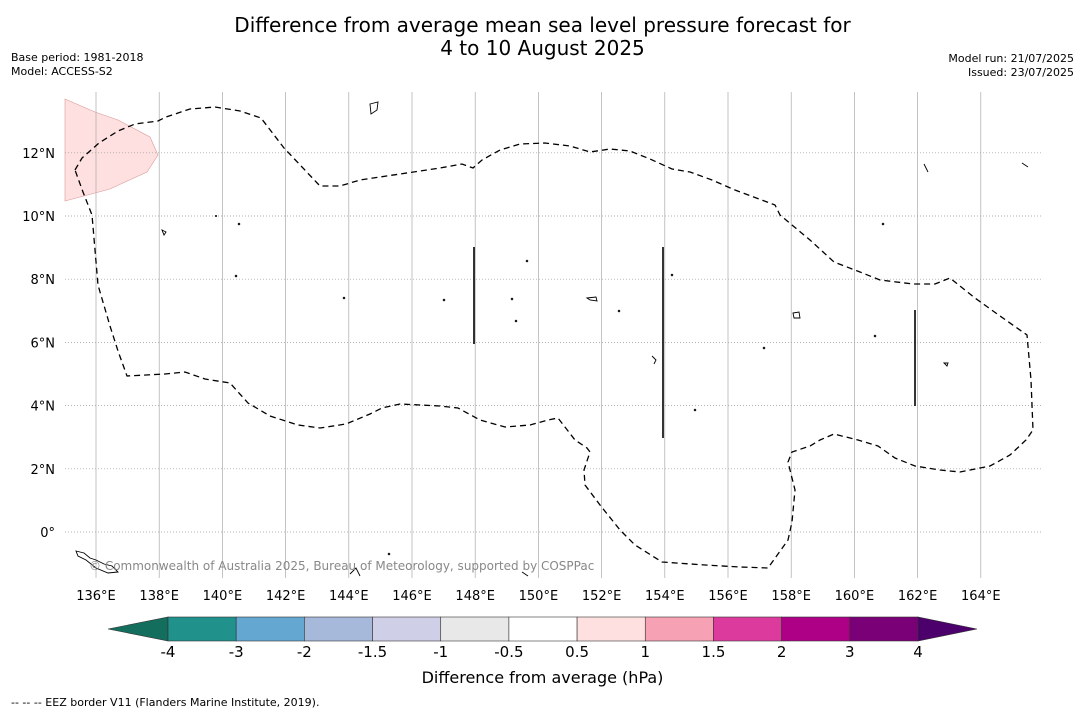 Image resolution: width=1085 pixels, height=713 pixels. Describe the element at coordinates (286, 596) in the screenshot. I see `lon-tick-label: 142°E` at that location.